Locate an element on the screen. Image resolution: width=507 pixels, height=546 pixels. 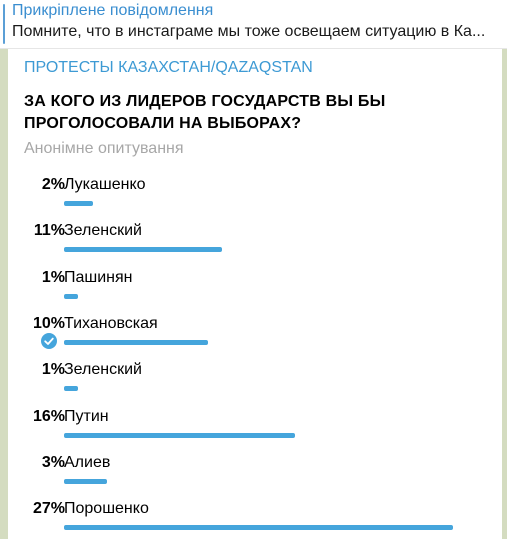
poll-option-label: Алиев is located at coordinates (87, 462).